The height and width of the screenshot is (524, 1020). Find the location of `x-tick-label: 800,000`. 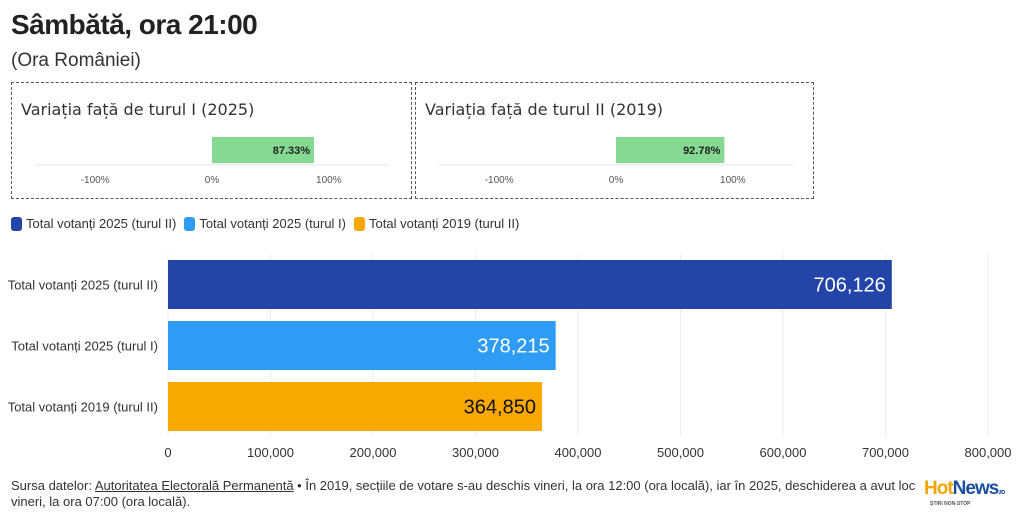

x-tick-label: 800,000 is located at coordinates (988, 452).